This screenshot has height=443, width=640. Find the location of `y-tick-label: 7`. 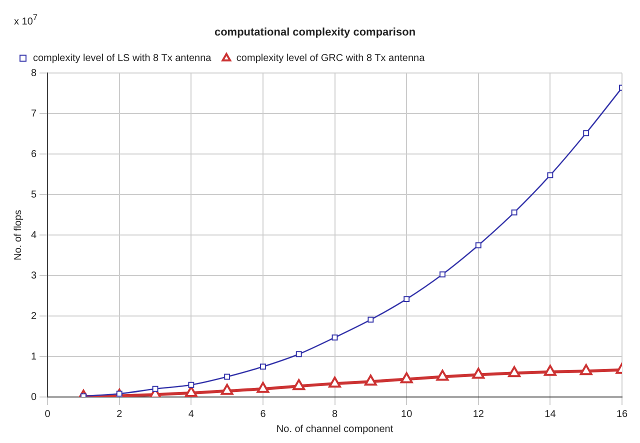

y-tick-label: 7 is located at coordinates (34, 114).